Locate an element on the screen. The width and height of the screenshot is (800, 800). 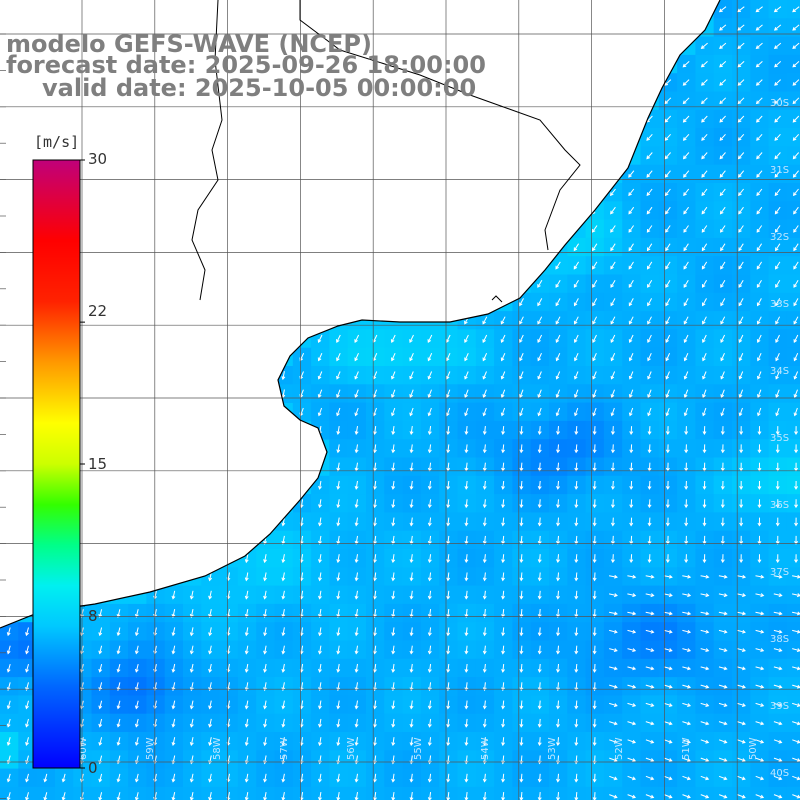
colorbar-gradient is located at coordinates (56, 464).